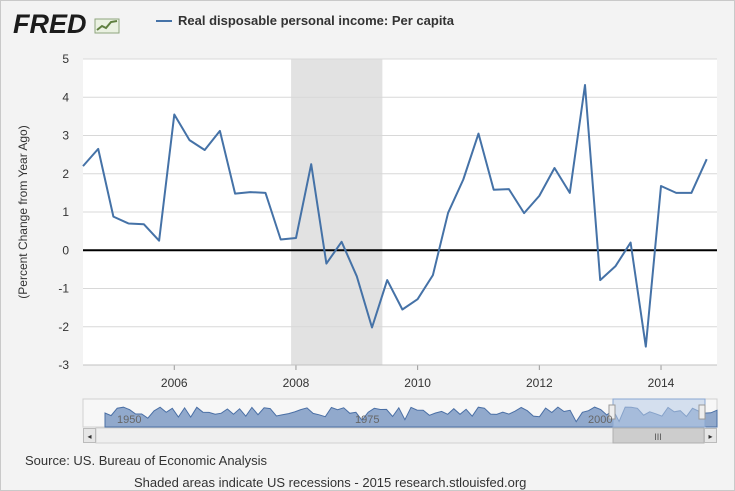 The width and height of the screenshot is (735, 491). Describe the element at coordinates (65, 174) in the screenshot. I see `y-tick-label: 2` at that location.